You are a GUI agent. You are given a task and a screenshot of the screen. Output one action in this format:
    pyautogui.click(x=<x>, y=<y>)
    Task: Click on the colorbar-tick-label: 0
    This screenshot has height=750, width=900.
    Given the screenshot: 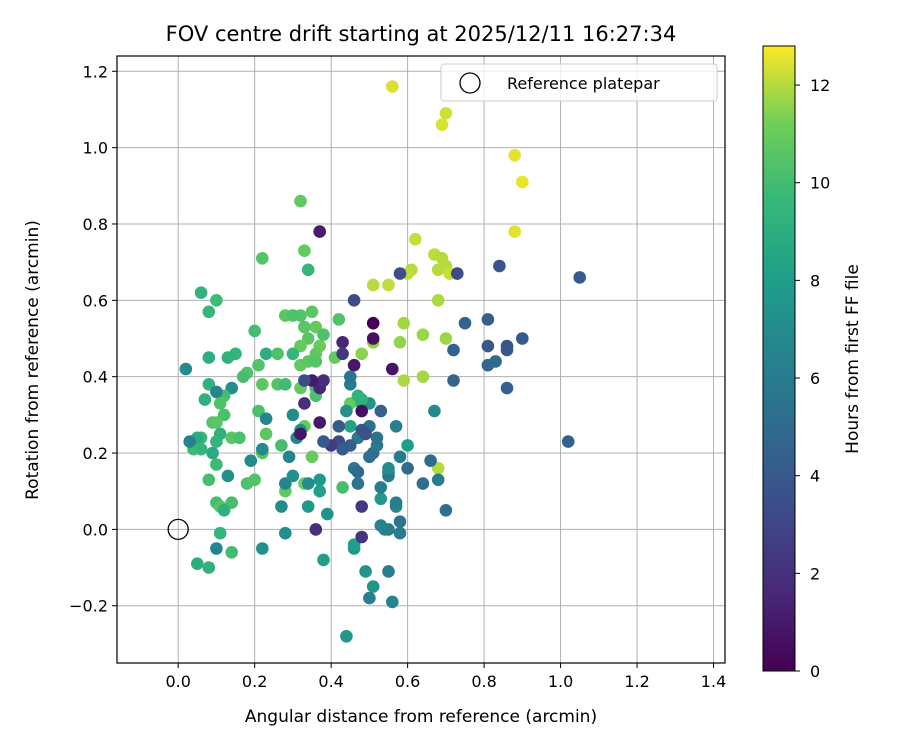 What is the action you would take?
    pyautogui.click(x=815, y=671)
    